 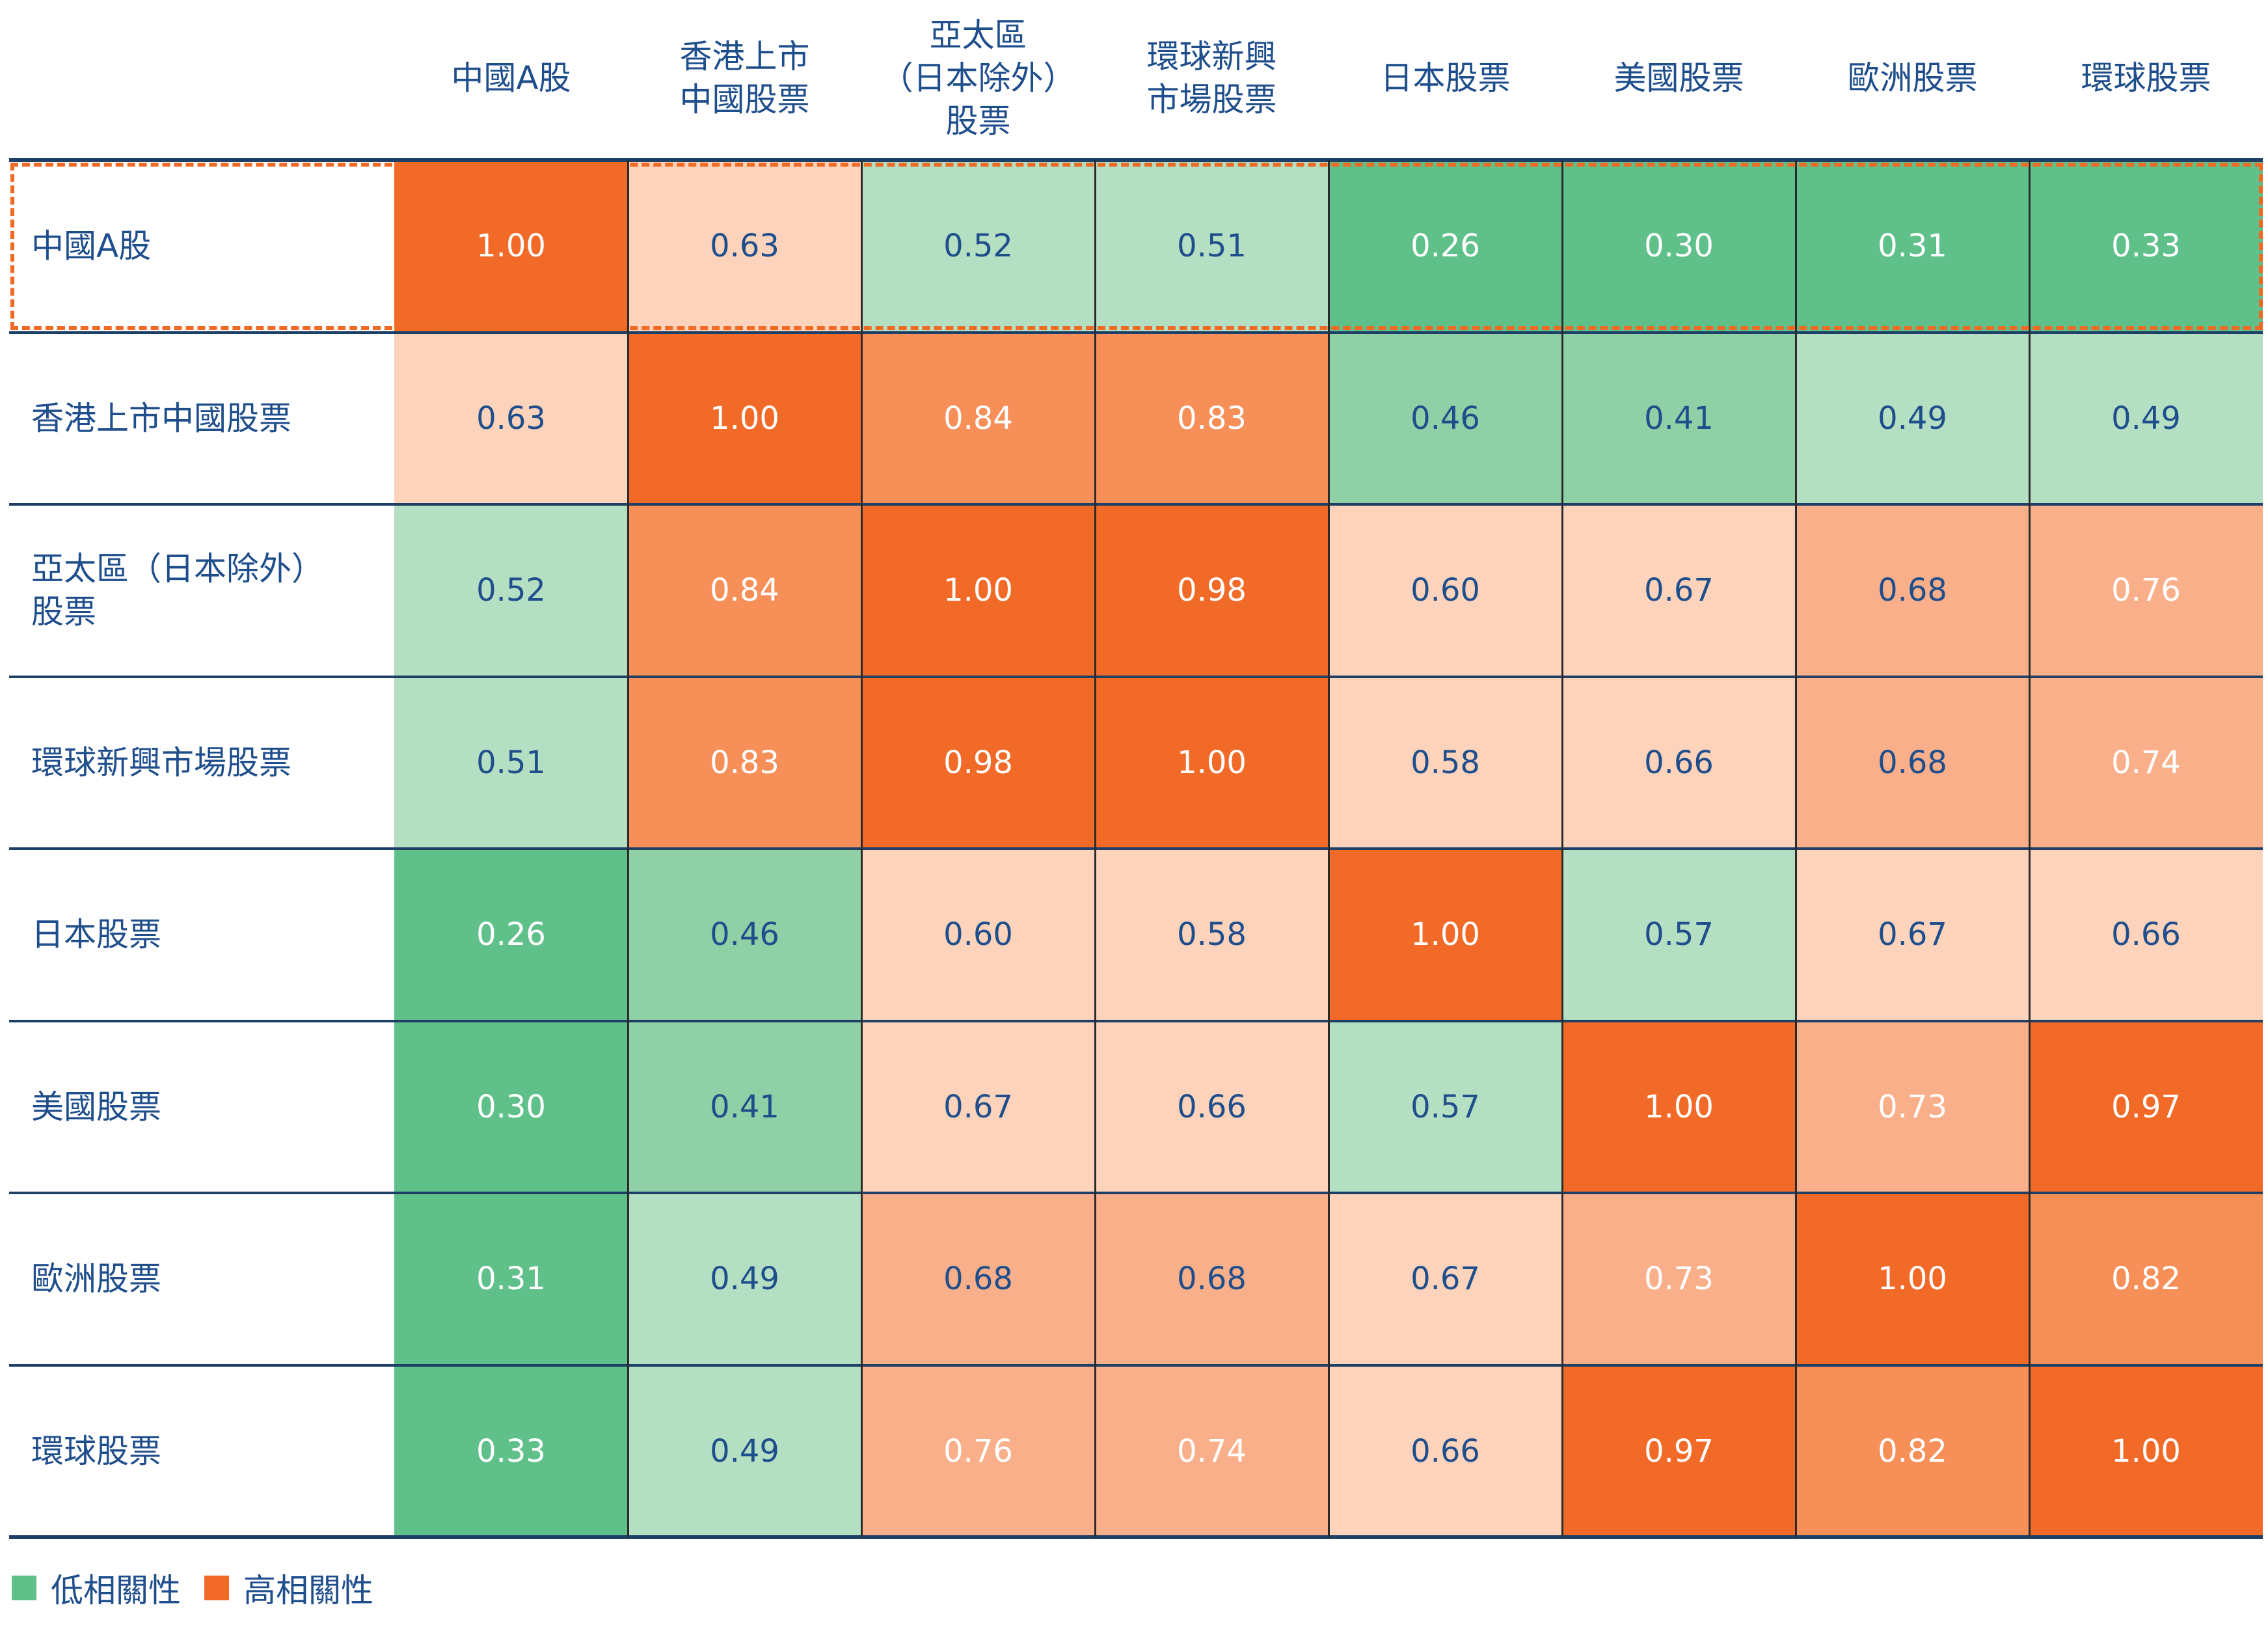 I want to click on column-header-label: 日本股票, so click(x=1445, y=78).